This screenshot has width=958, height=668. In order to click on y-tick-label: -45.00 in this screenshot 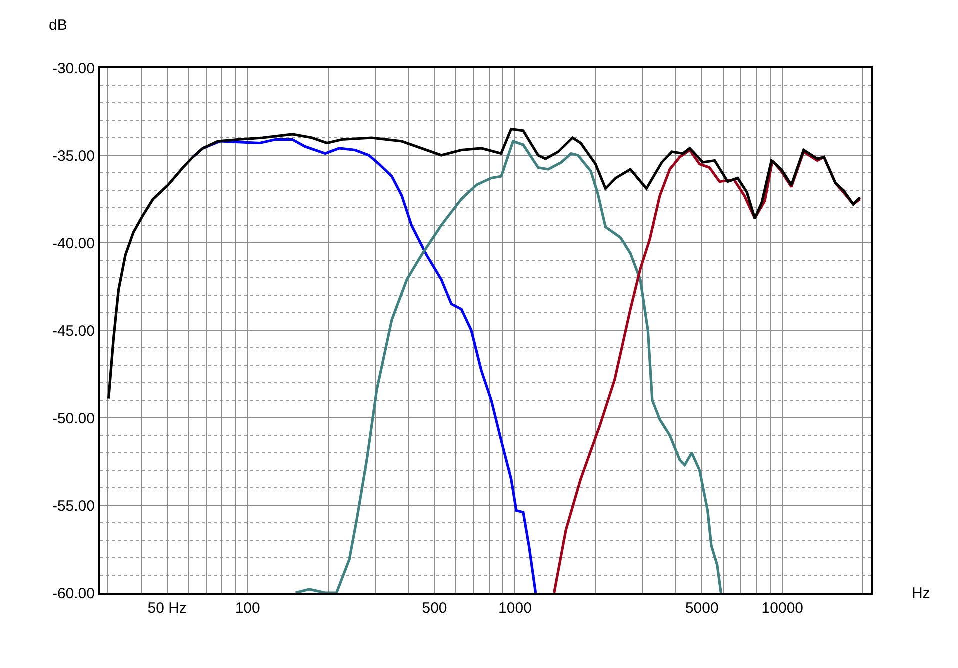, I will do `click(73, 331)`.